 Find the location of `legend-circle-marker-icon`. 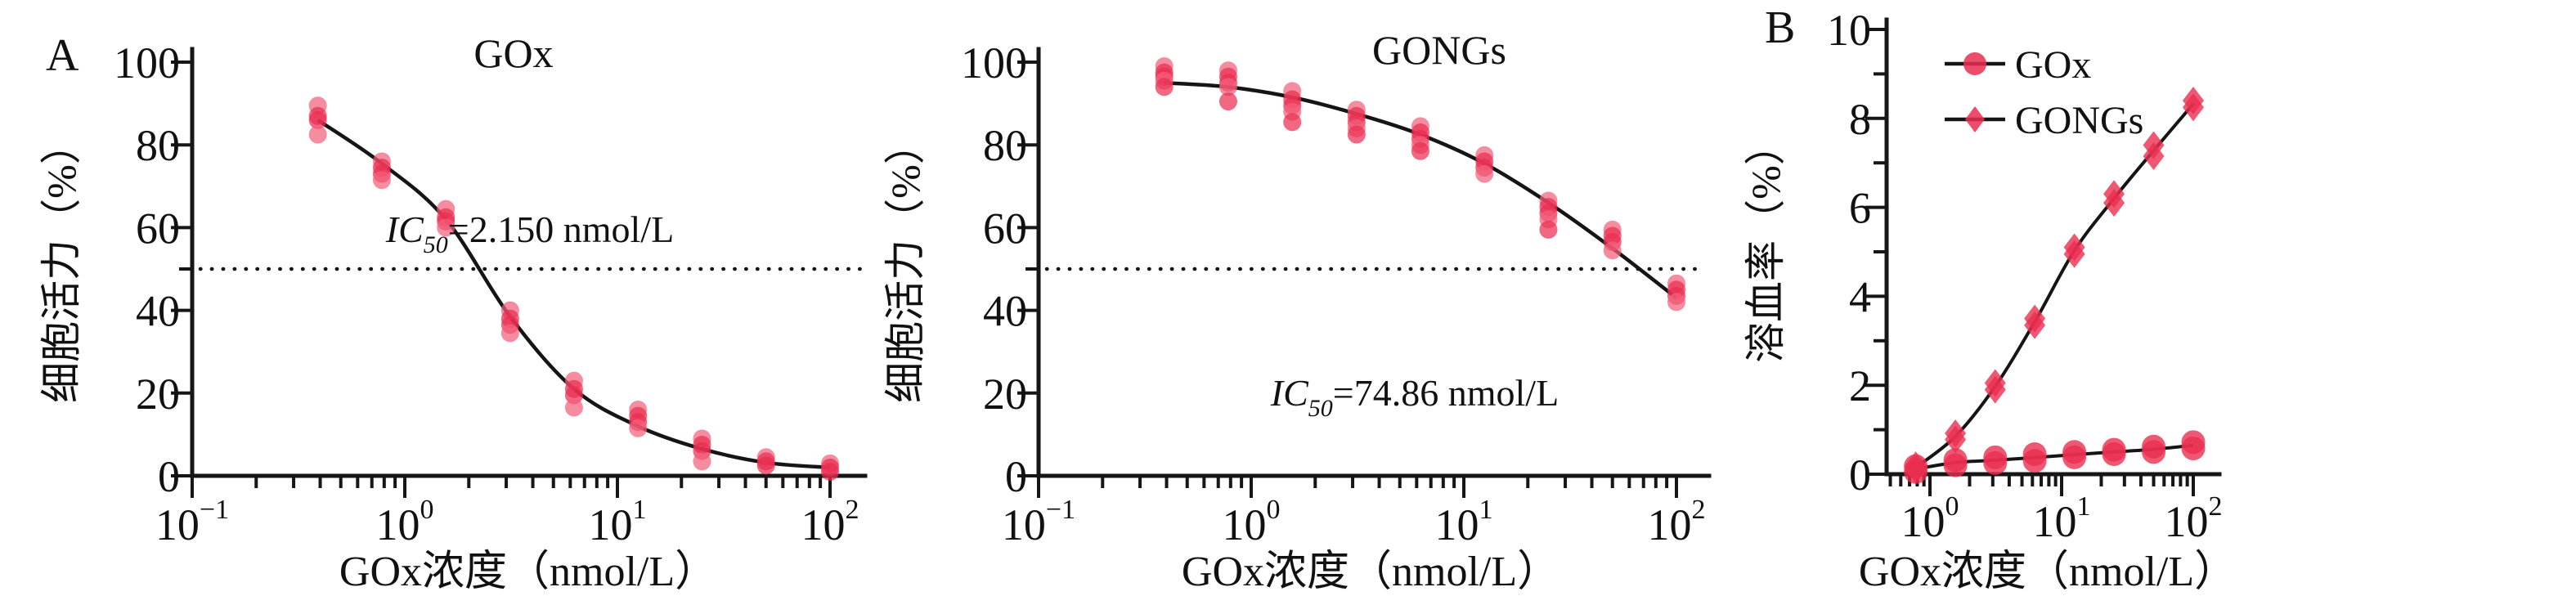

legend-circle-marker-icon is located at coordinates (1974, 63).